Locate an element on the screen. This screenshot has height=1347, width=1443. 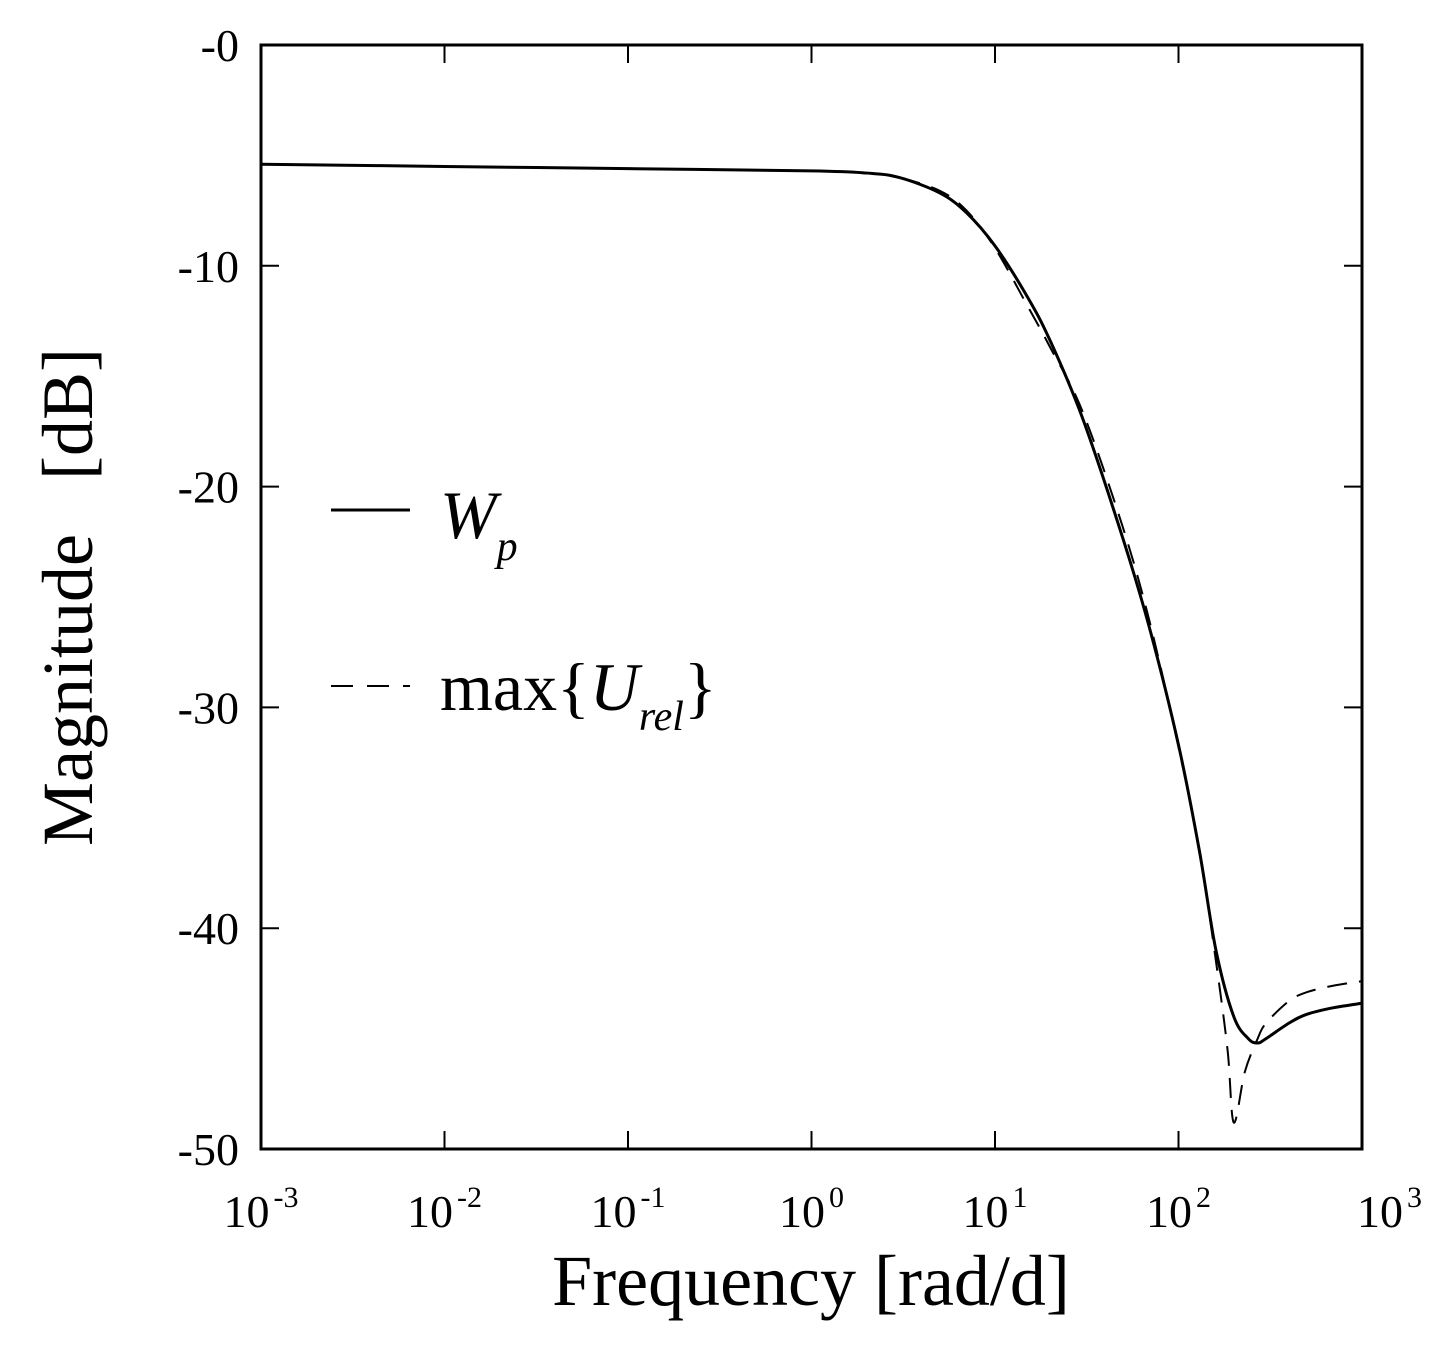
x-tick-exponent: 3 is located at coordinates (1414, 1197).